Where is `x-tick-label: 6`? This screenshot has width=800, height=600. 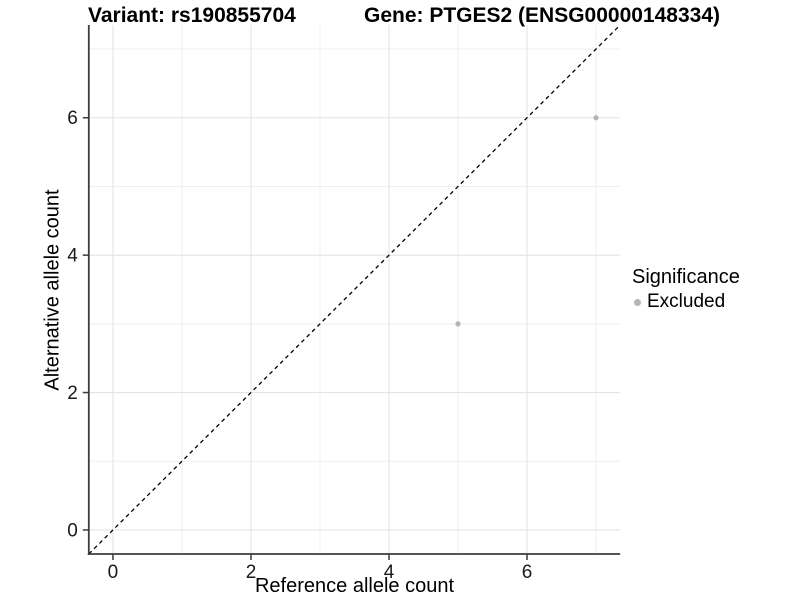
x-tick-label: 6 is located at coordinates (527, 572).